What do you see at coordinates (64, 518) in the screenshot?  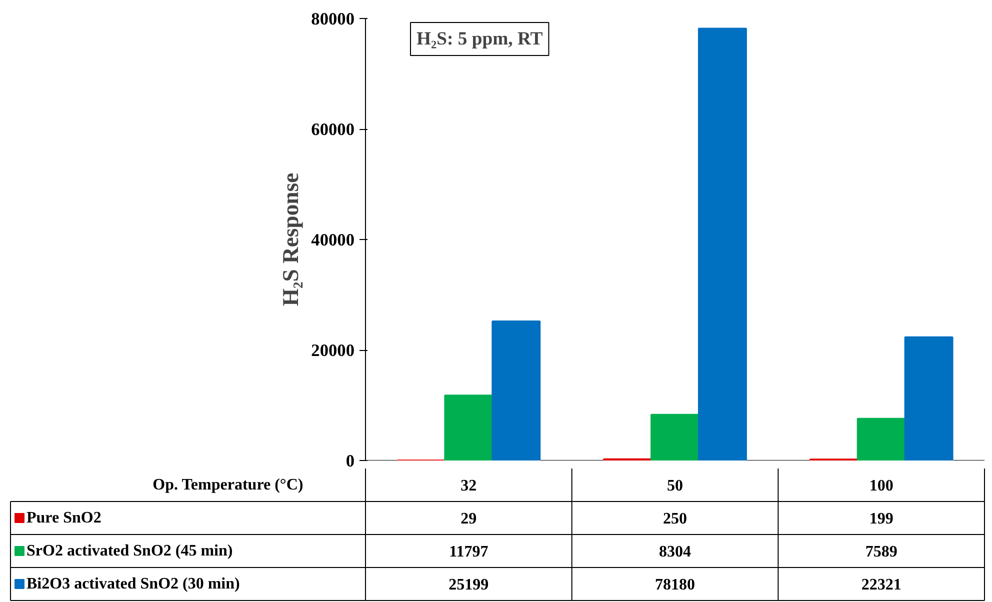 I see `legend-label: Pure SnO2` at bounding box center [64, 518].